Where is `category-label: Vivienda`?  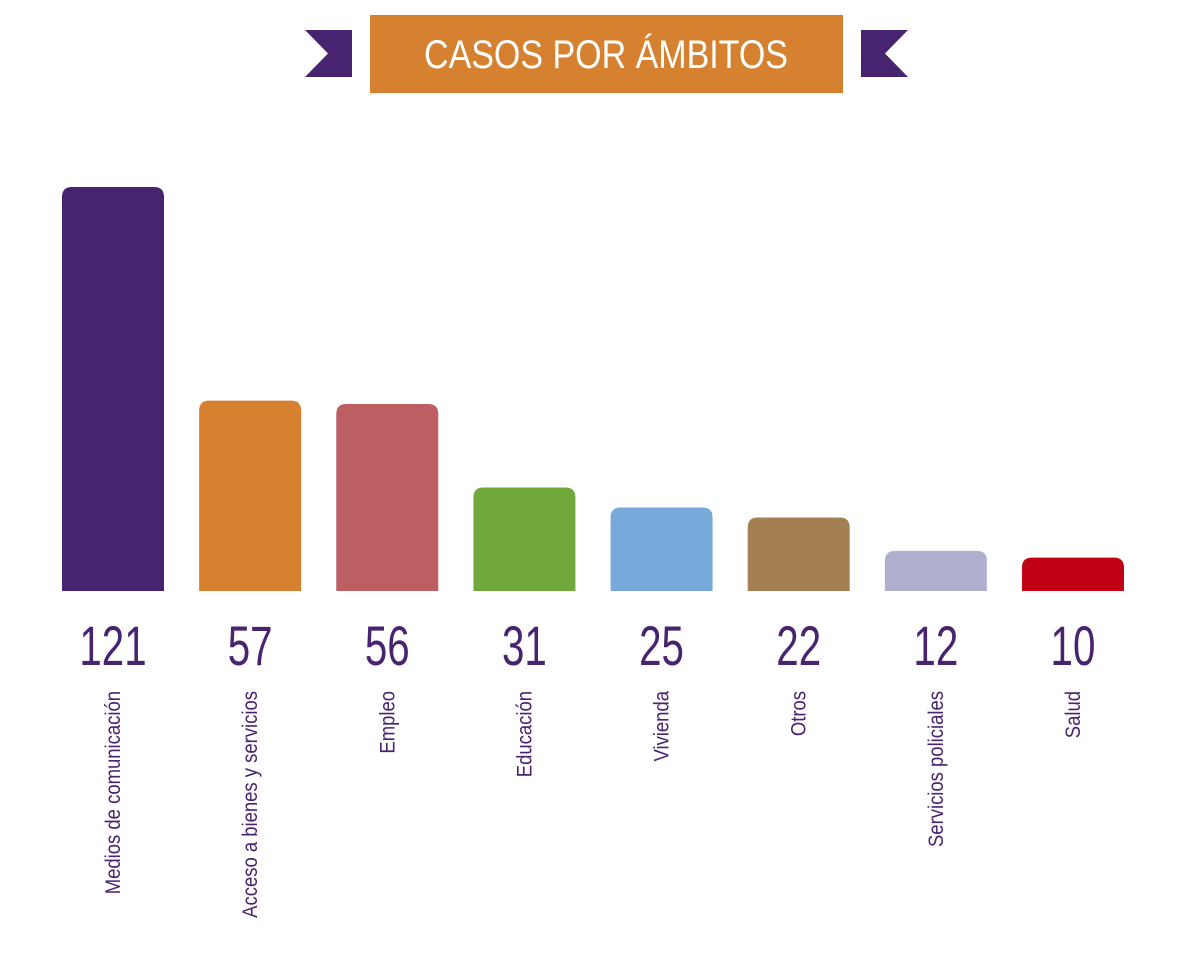 category-label: Vivienda is located at coordinates (662, 726).